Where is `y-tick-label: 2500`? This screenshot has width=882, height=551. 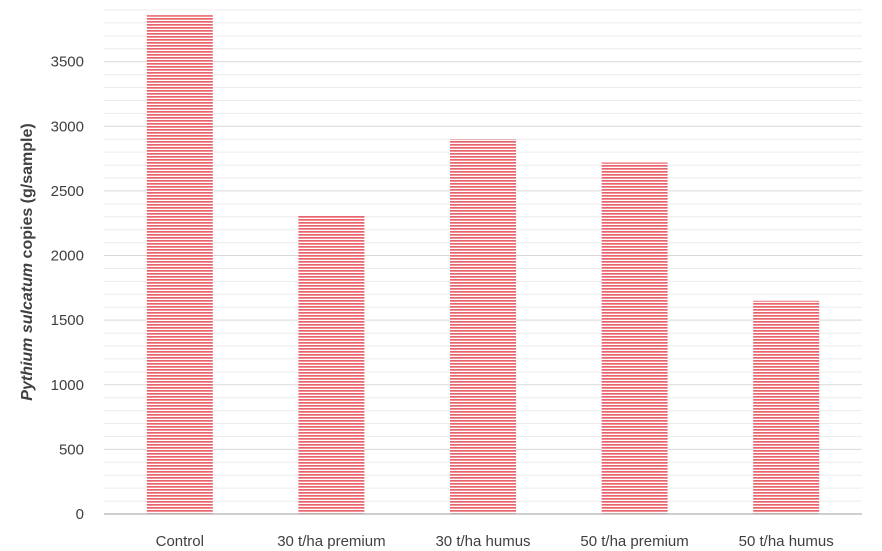
y-tick-label: 2500 is located at coordinates (67, 191).